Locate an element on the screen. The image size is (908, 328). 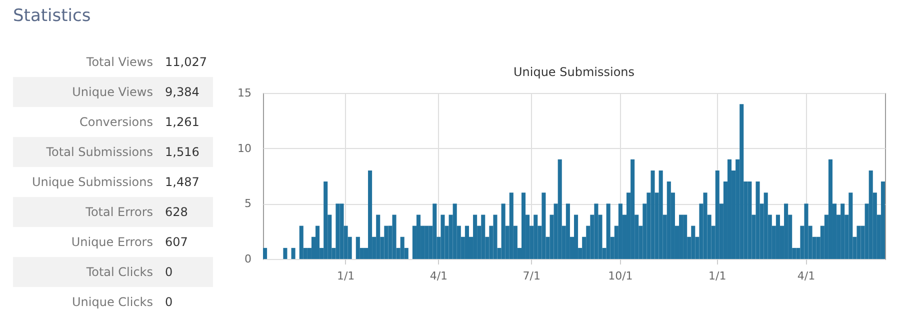
y-tick-label: 5 is located at coordinates (248, 203).